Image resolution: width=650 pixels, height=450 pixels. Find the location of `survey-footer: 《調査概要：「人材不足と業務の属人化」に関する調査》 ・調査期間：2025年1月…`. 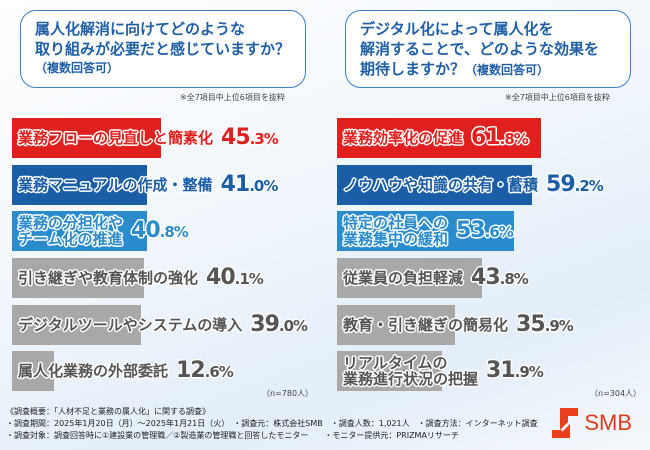

survey-footer: 《調査概要：「人材不足と業務の属人化」に関する調査》 ・調査期間：2025年1月… is located at coordinates (272, 424).